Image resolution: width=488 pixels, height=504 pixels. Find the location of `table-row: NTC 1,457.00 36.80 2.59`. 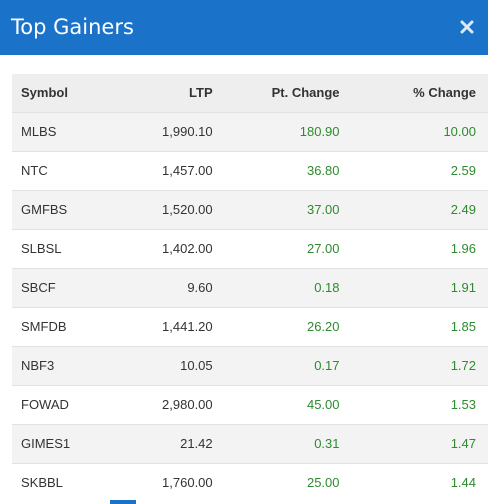

table-row: NTC 1,457.00 36.80 2.59 is located at coordinates (250, 170).